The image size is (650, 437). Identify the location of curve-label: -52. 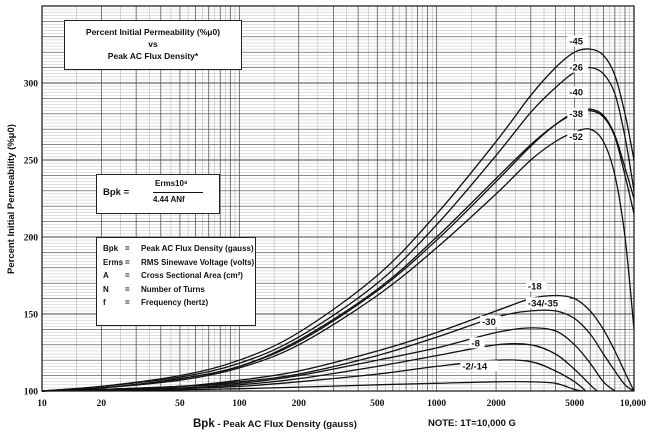
(576, 137).